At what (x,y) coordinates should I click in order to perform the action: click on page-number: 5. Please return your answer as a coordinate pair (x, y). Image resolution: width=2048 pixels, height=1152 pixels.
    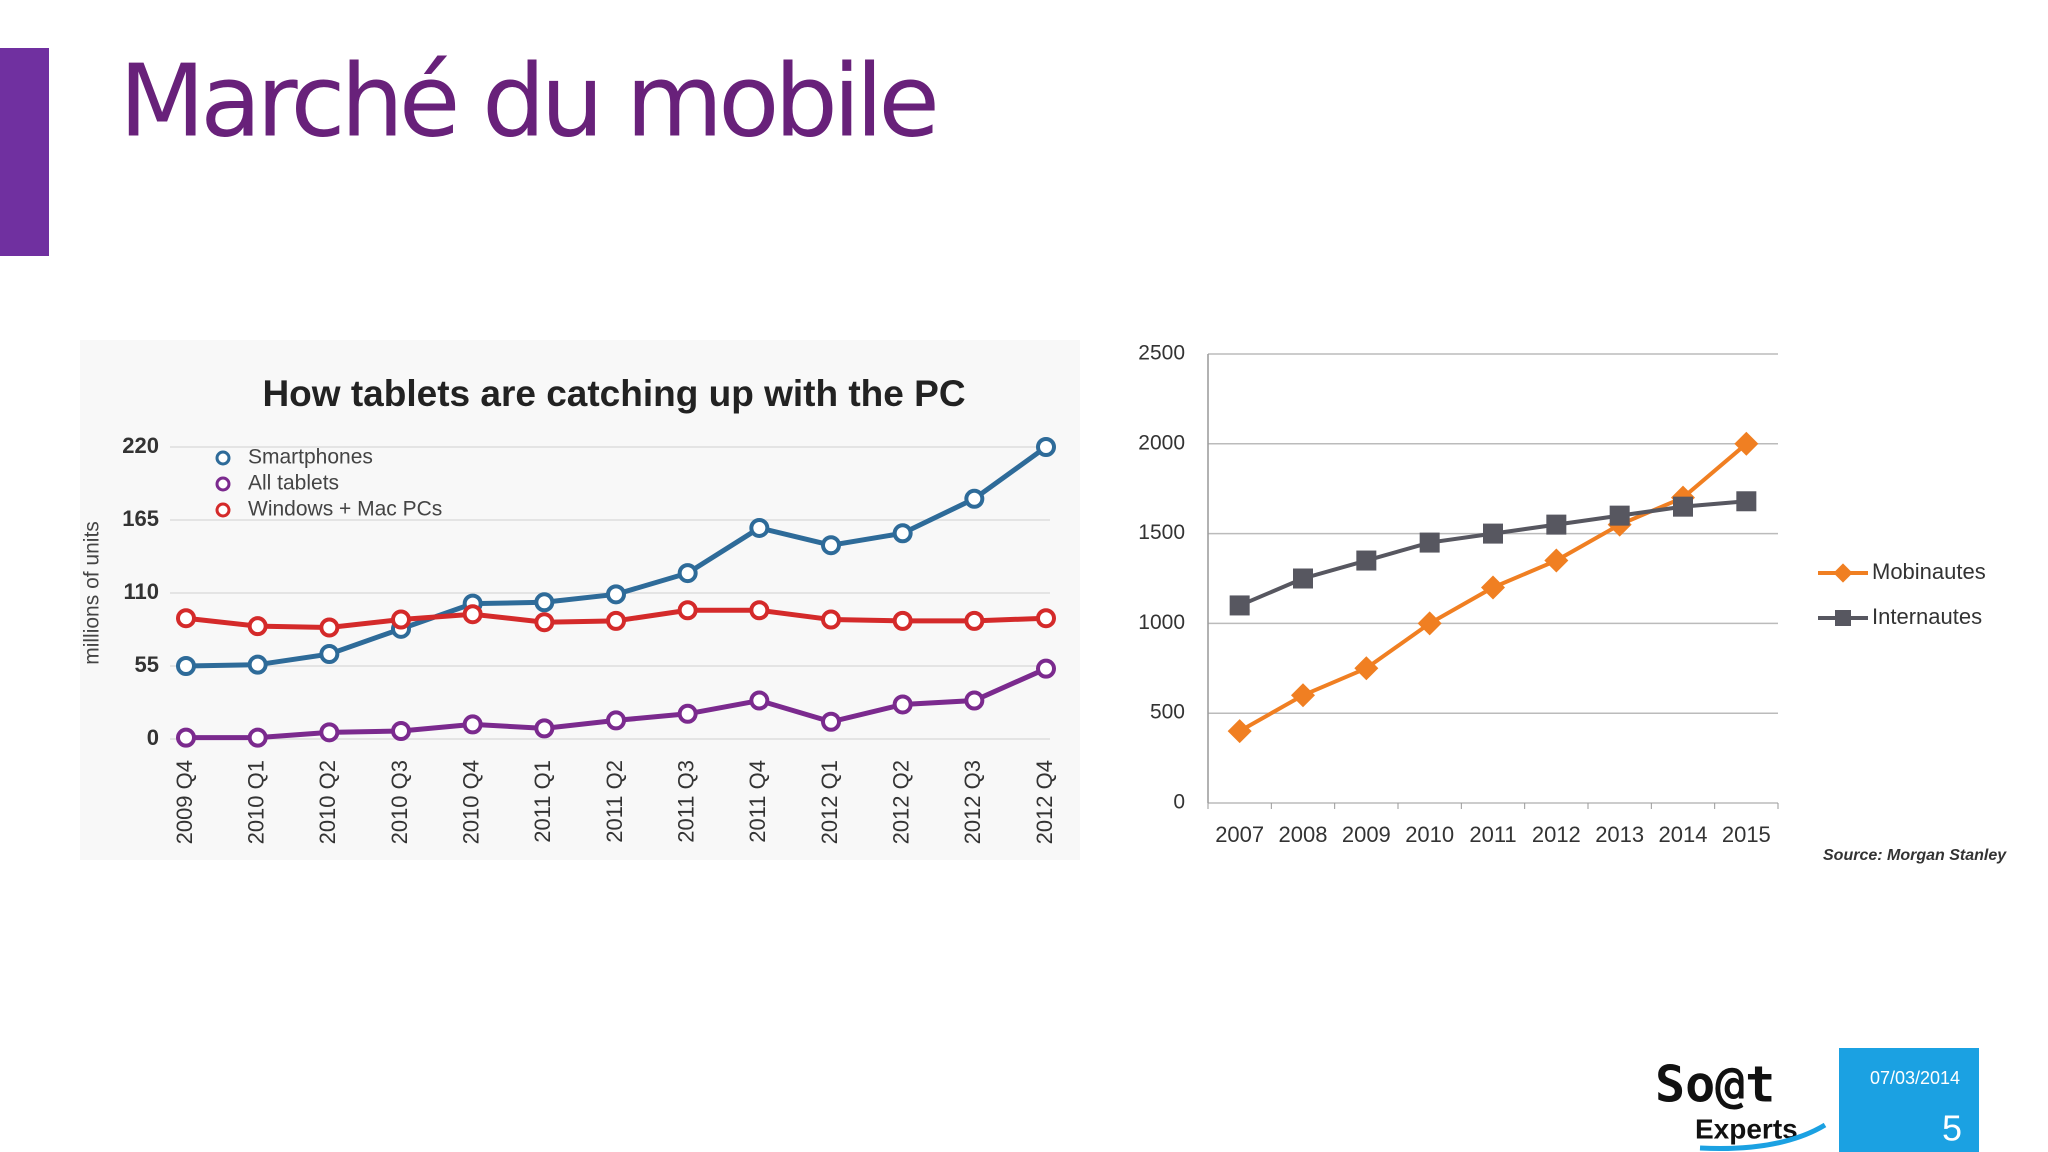
    Looking at the image, I should click on (1952, 1128).